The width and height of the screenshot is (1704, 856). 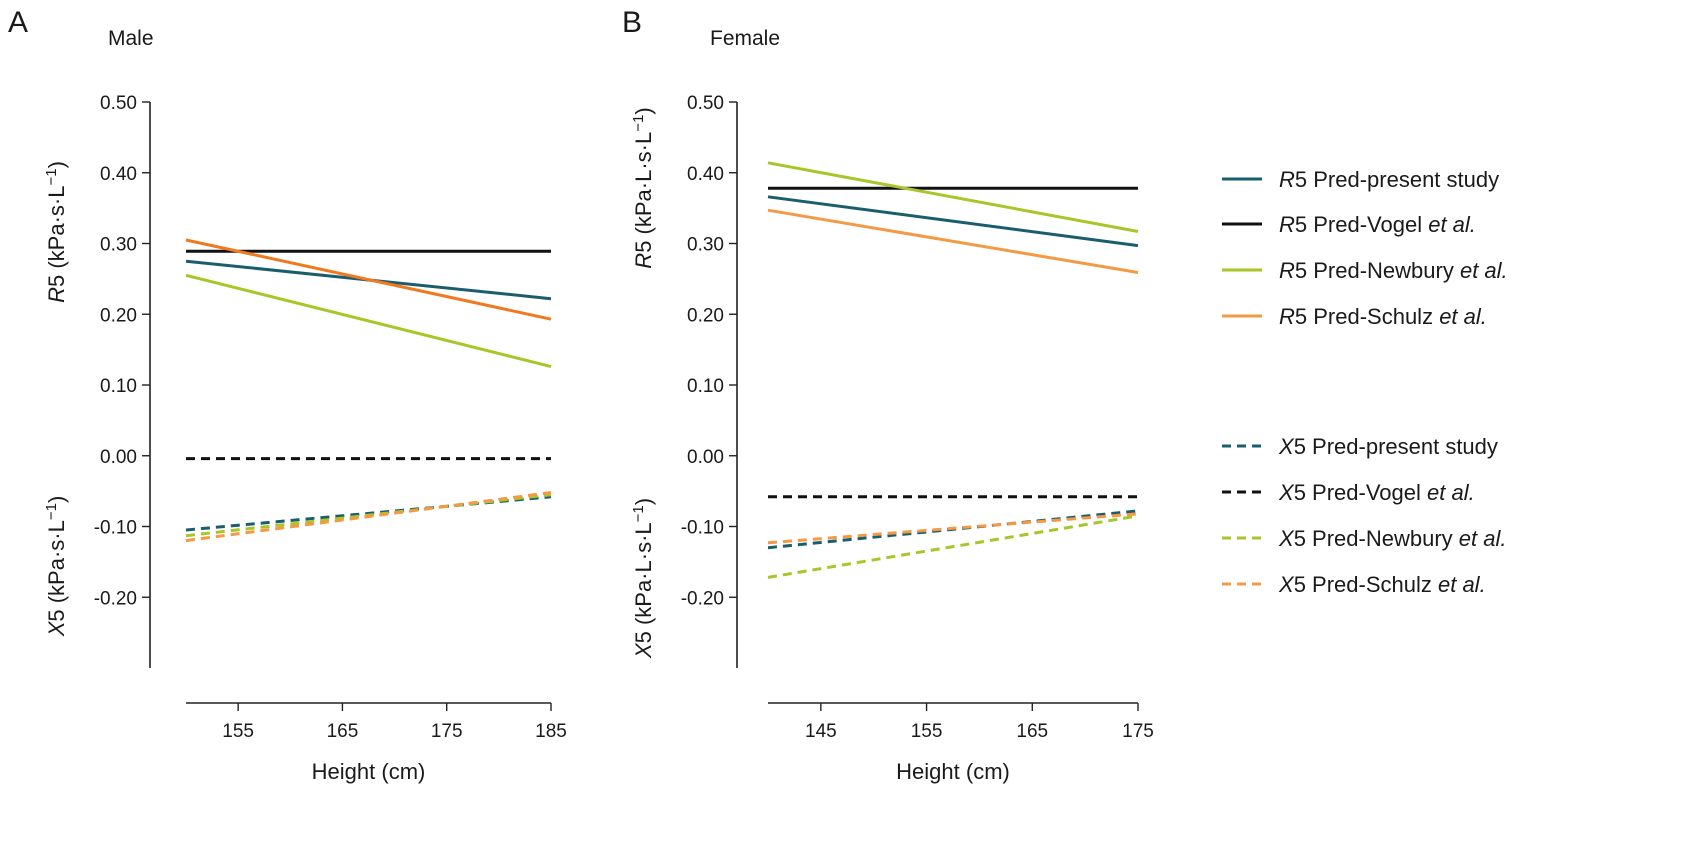 What do you see at coordinates (643, 578) in the screenshot?
I see `y-axis-title-x5: X5 (kPa·L·s·L−1)` at bounding box center [643, 578].